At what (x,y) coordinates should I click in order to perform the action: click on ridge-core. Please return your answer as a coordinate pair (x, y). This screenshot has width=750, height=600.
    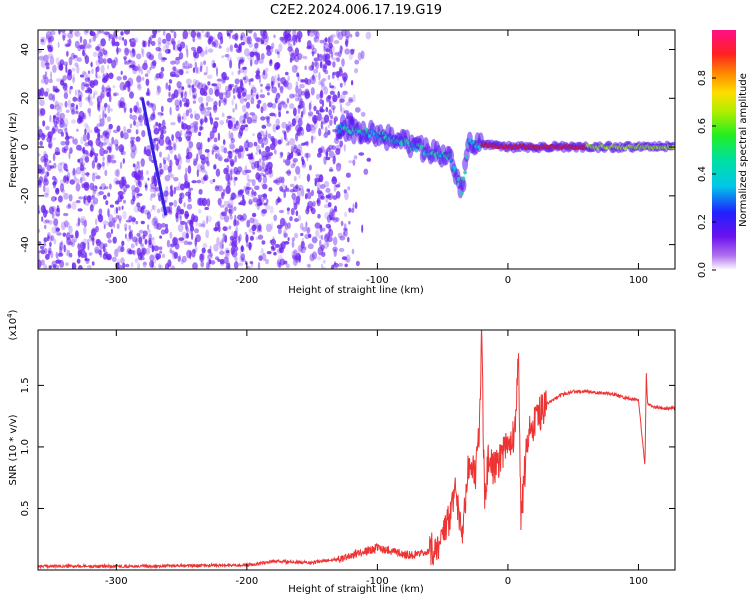
    Looking at the image, I should click on (369, 136).